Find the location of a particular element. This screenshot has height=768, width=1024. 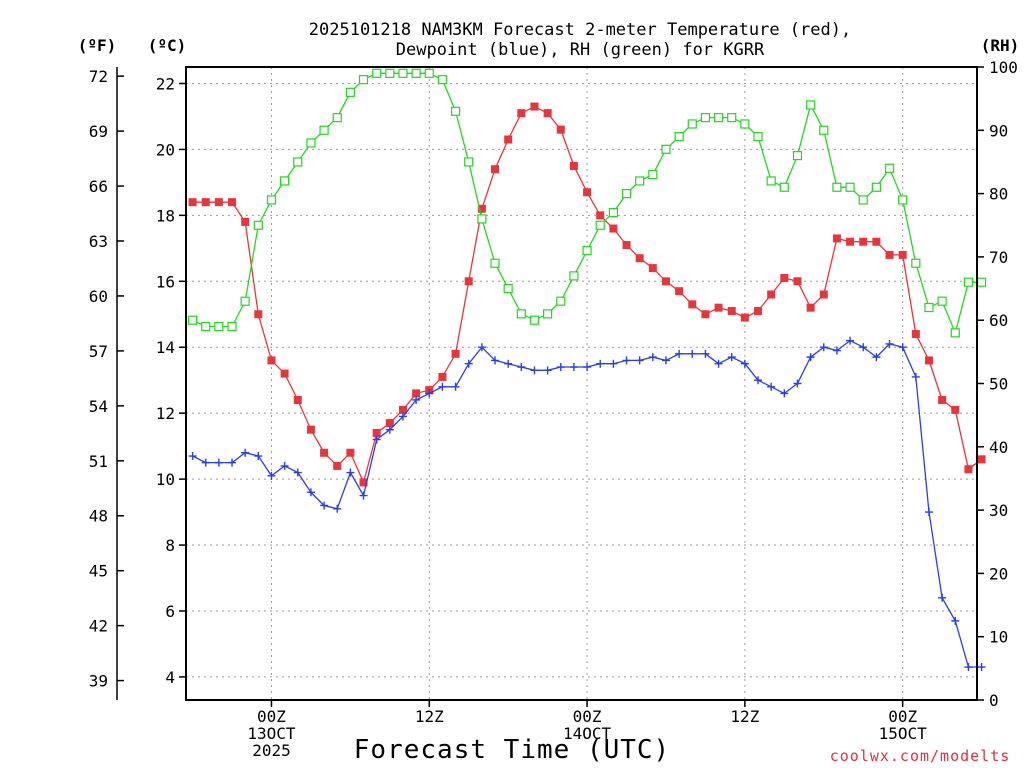

fahrenheit-tick-label: 45 is located at coordinates (98, 571).